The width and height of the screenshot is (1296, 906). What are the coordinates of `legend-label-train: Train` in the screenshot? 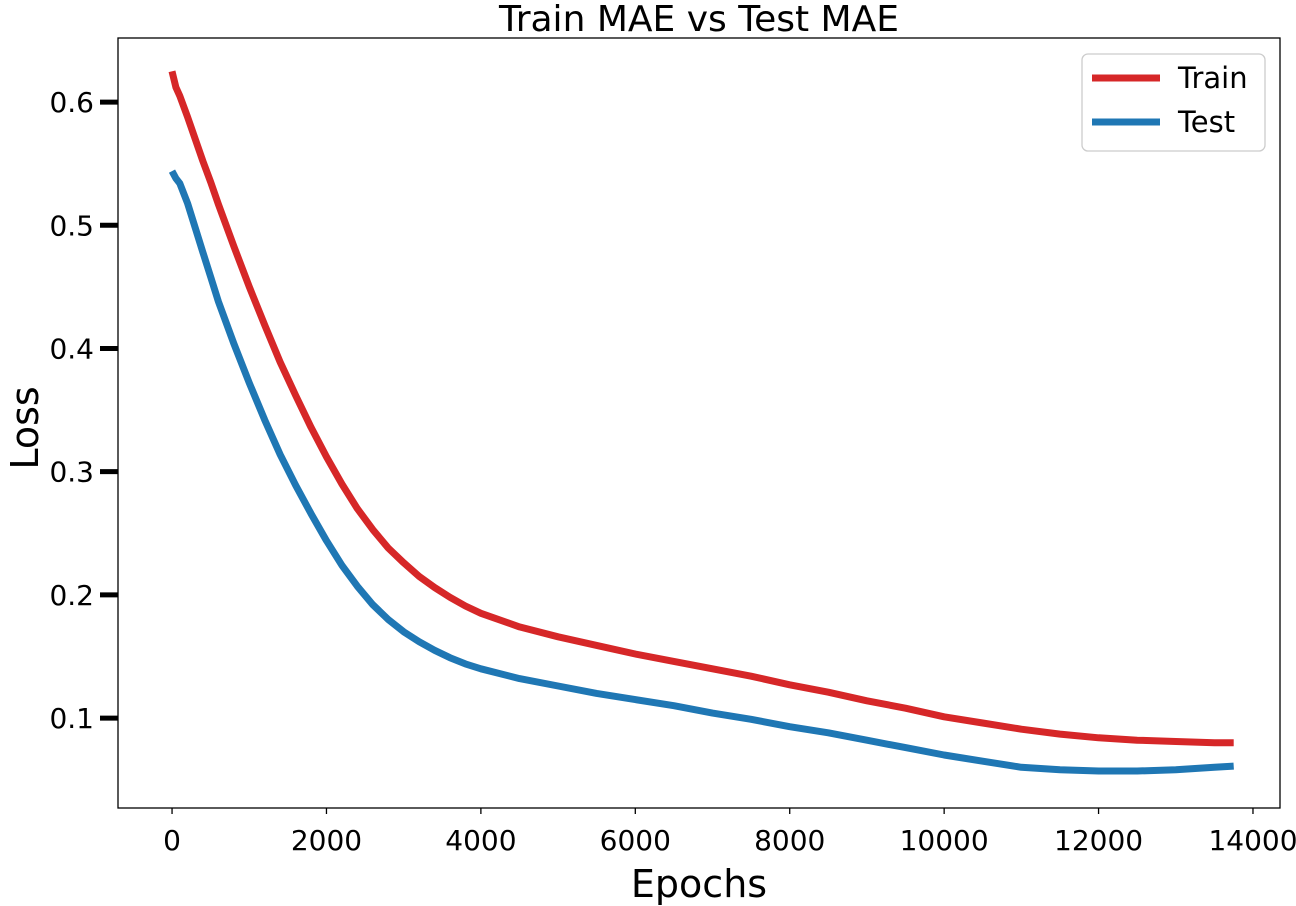 It's located at (1212, 78).